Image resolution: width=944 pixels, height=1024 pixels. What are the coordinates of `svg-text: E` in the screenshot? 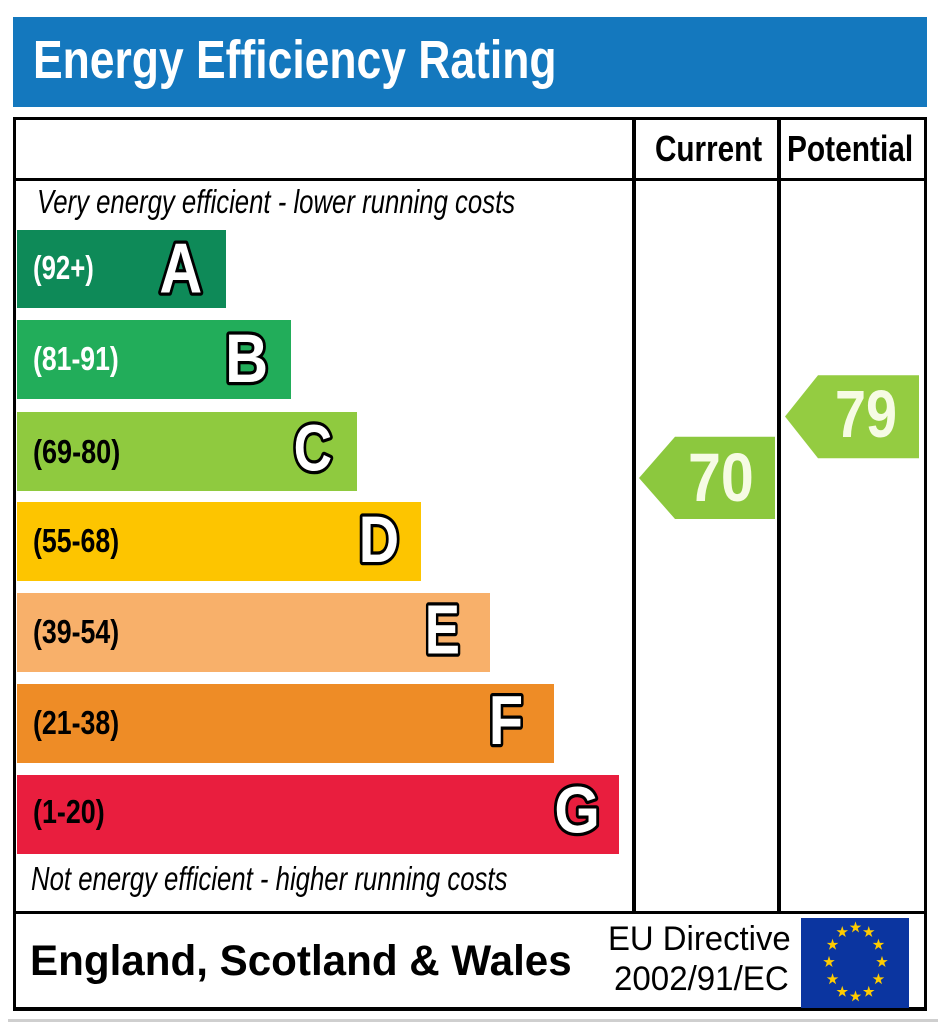 It's located at (442, 630).